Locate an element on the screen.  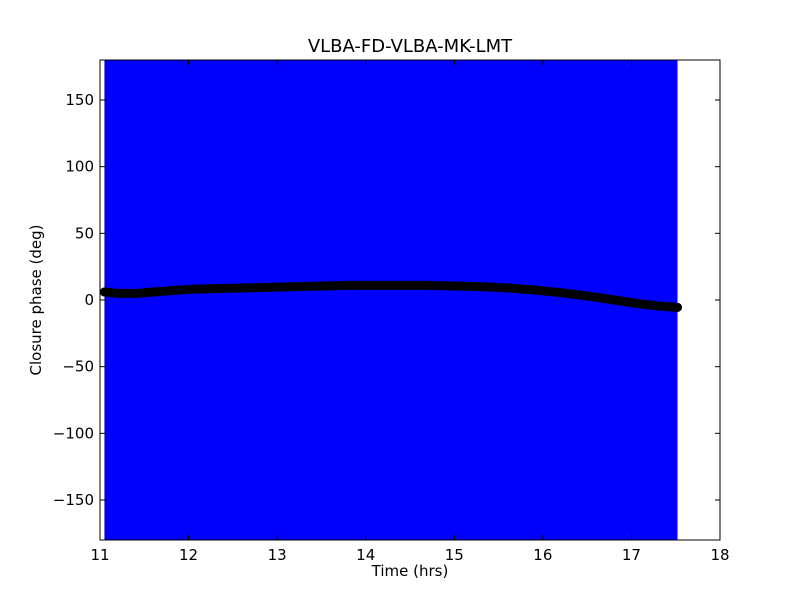
y-tick-label: 100 is located at coordinates (79, 167).